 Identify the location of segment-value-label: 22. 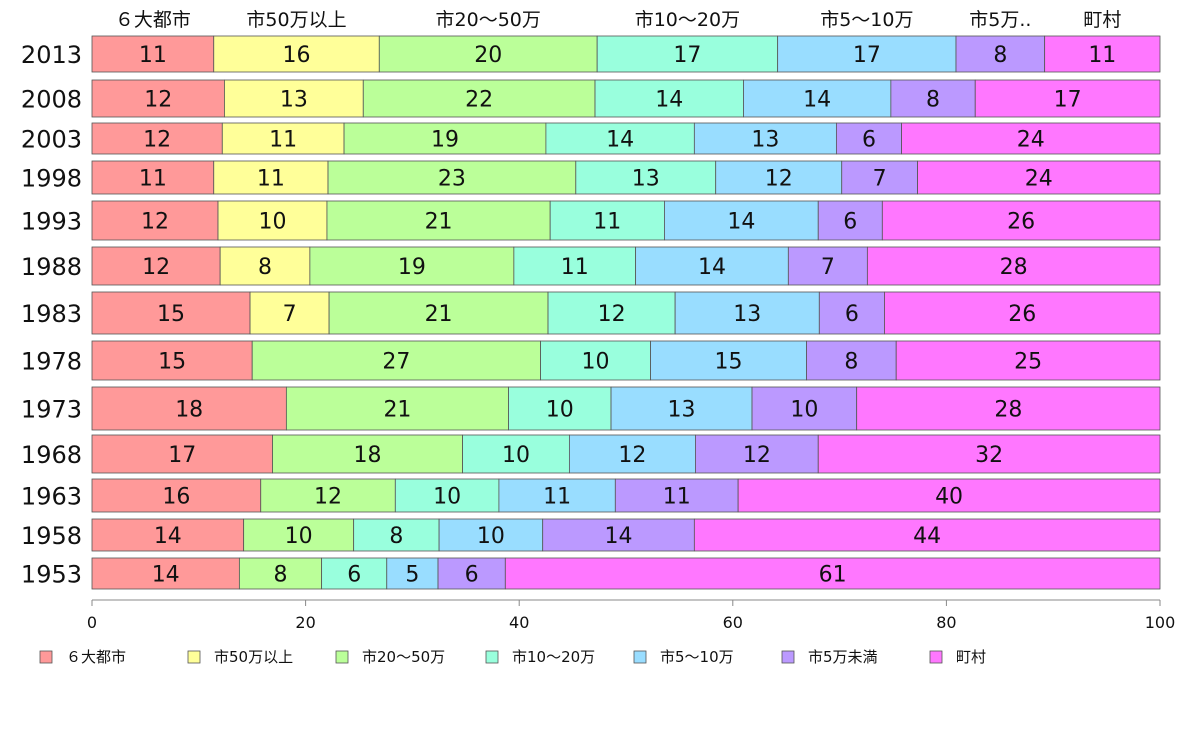
(479, 100).